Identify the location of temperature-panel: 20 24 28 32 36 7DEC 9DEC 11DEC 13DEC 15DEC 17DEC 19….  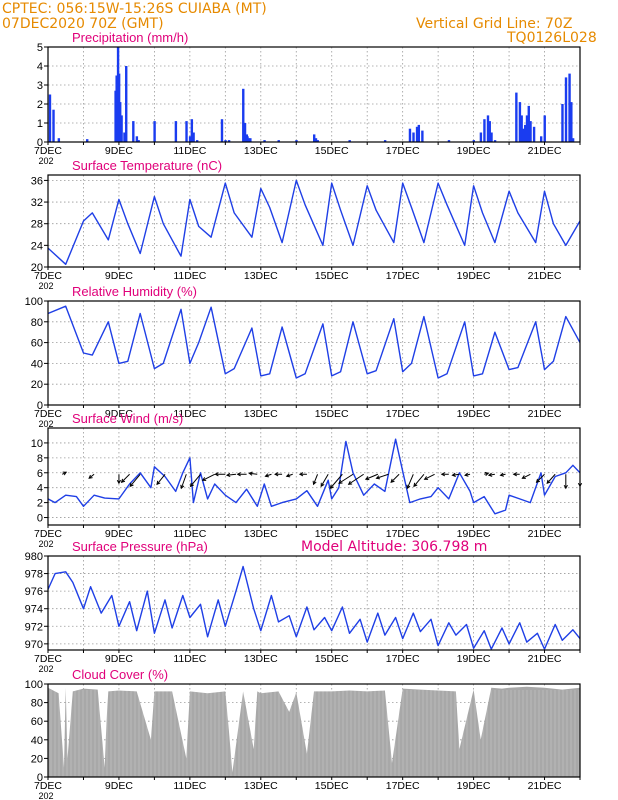
(306, 224).